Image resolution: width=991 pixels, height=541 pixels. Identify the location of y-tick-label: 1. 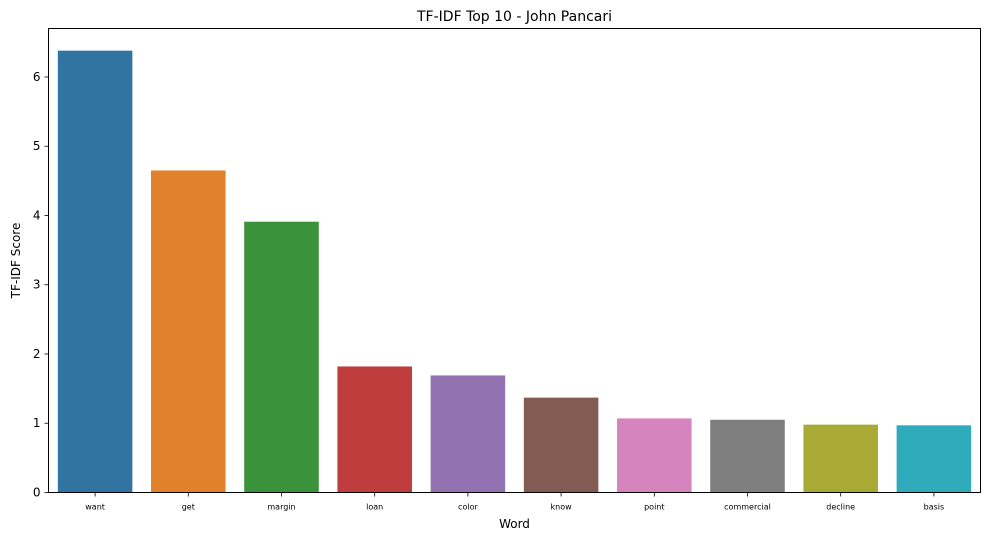
(37, 423).